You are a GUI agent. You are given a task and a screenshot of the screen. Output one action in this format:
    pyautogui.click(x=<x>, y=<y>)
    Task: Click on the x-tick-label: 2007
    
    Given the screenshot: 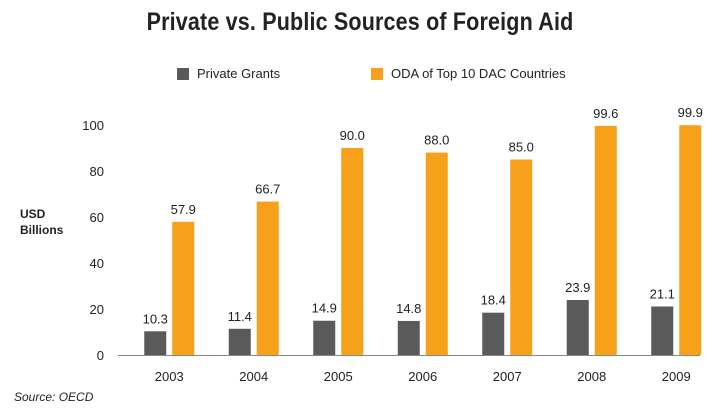 What is the action you would take?
    pyautogui.click(x=507, y=376)
    